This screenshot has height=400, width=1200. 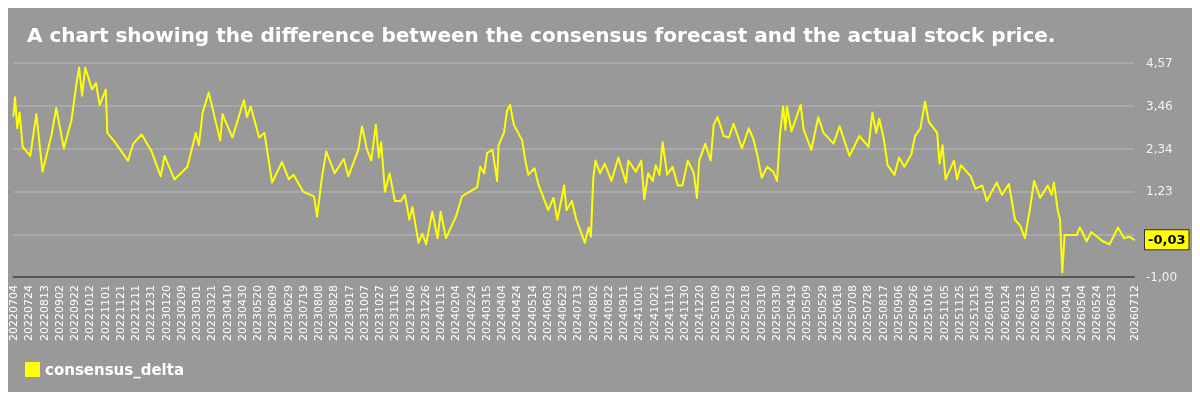 What do you see at coordinates (1167, 240) in the screenshot?
I see `annotation: -0,03` at bounding box center [1167, 240].